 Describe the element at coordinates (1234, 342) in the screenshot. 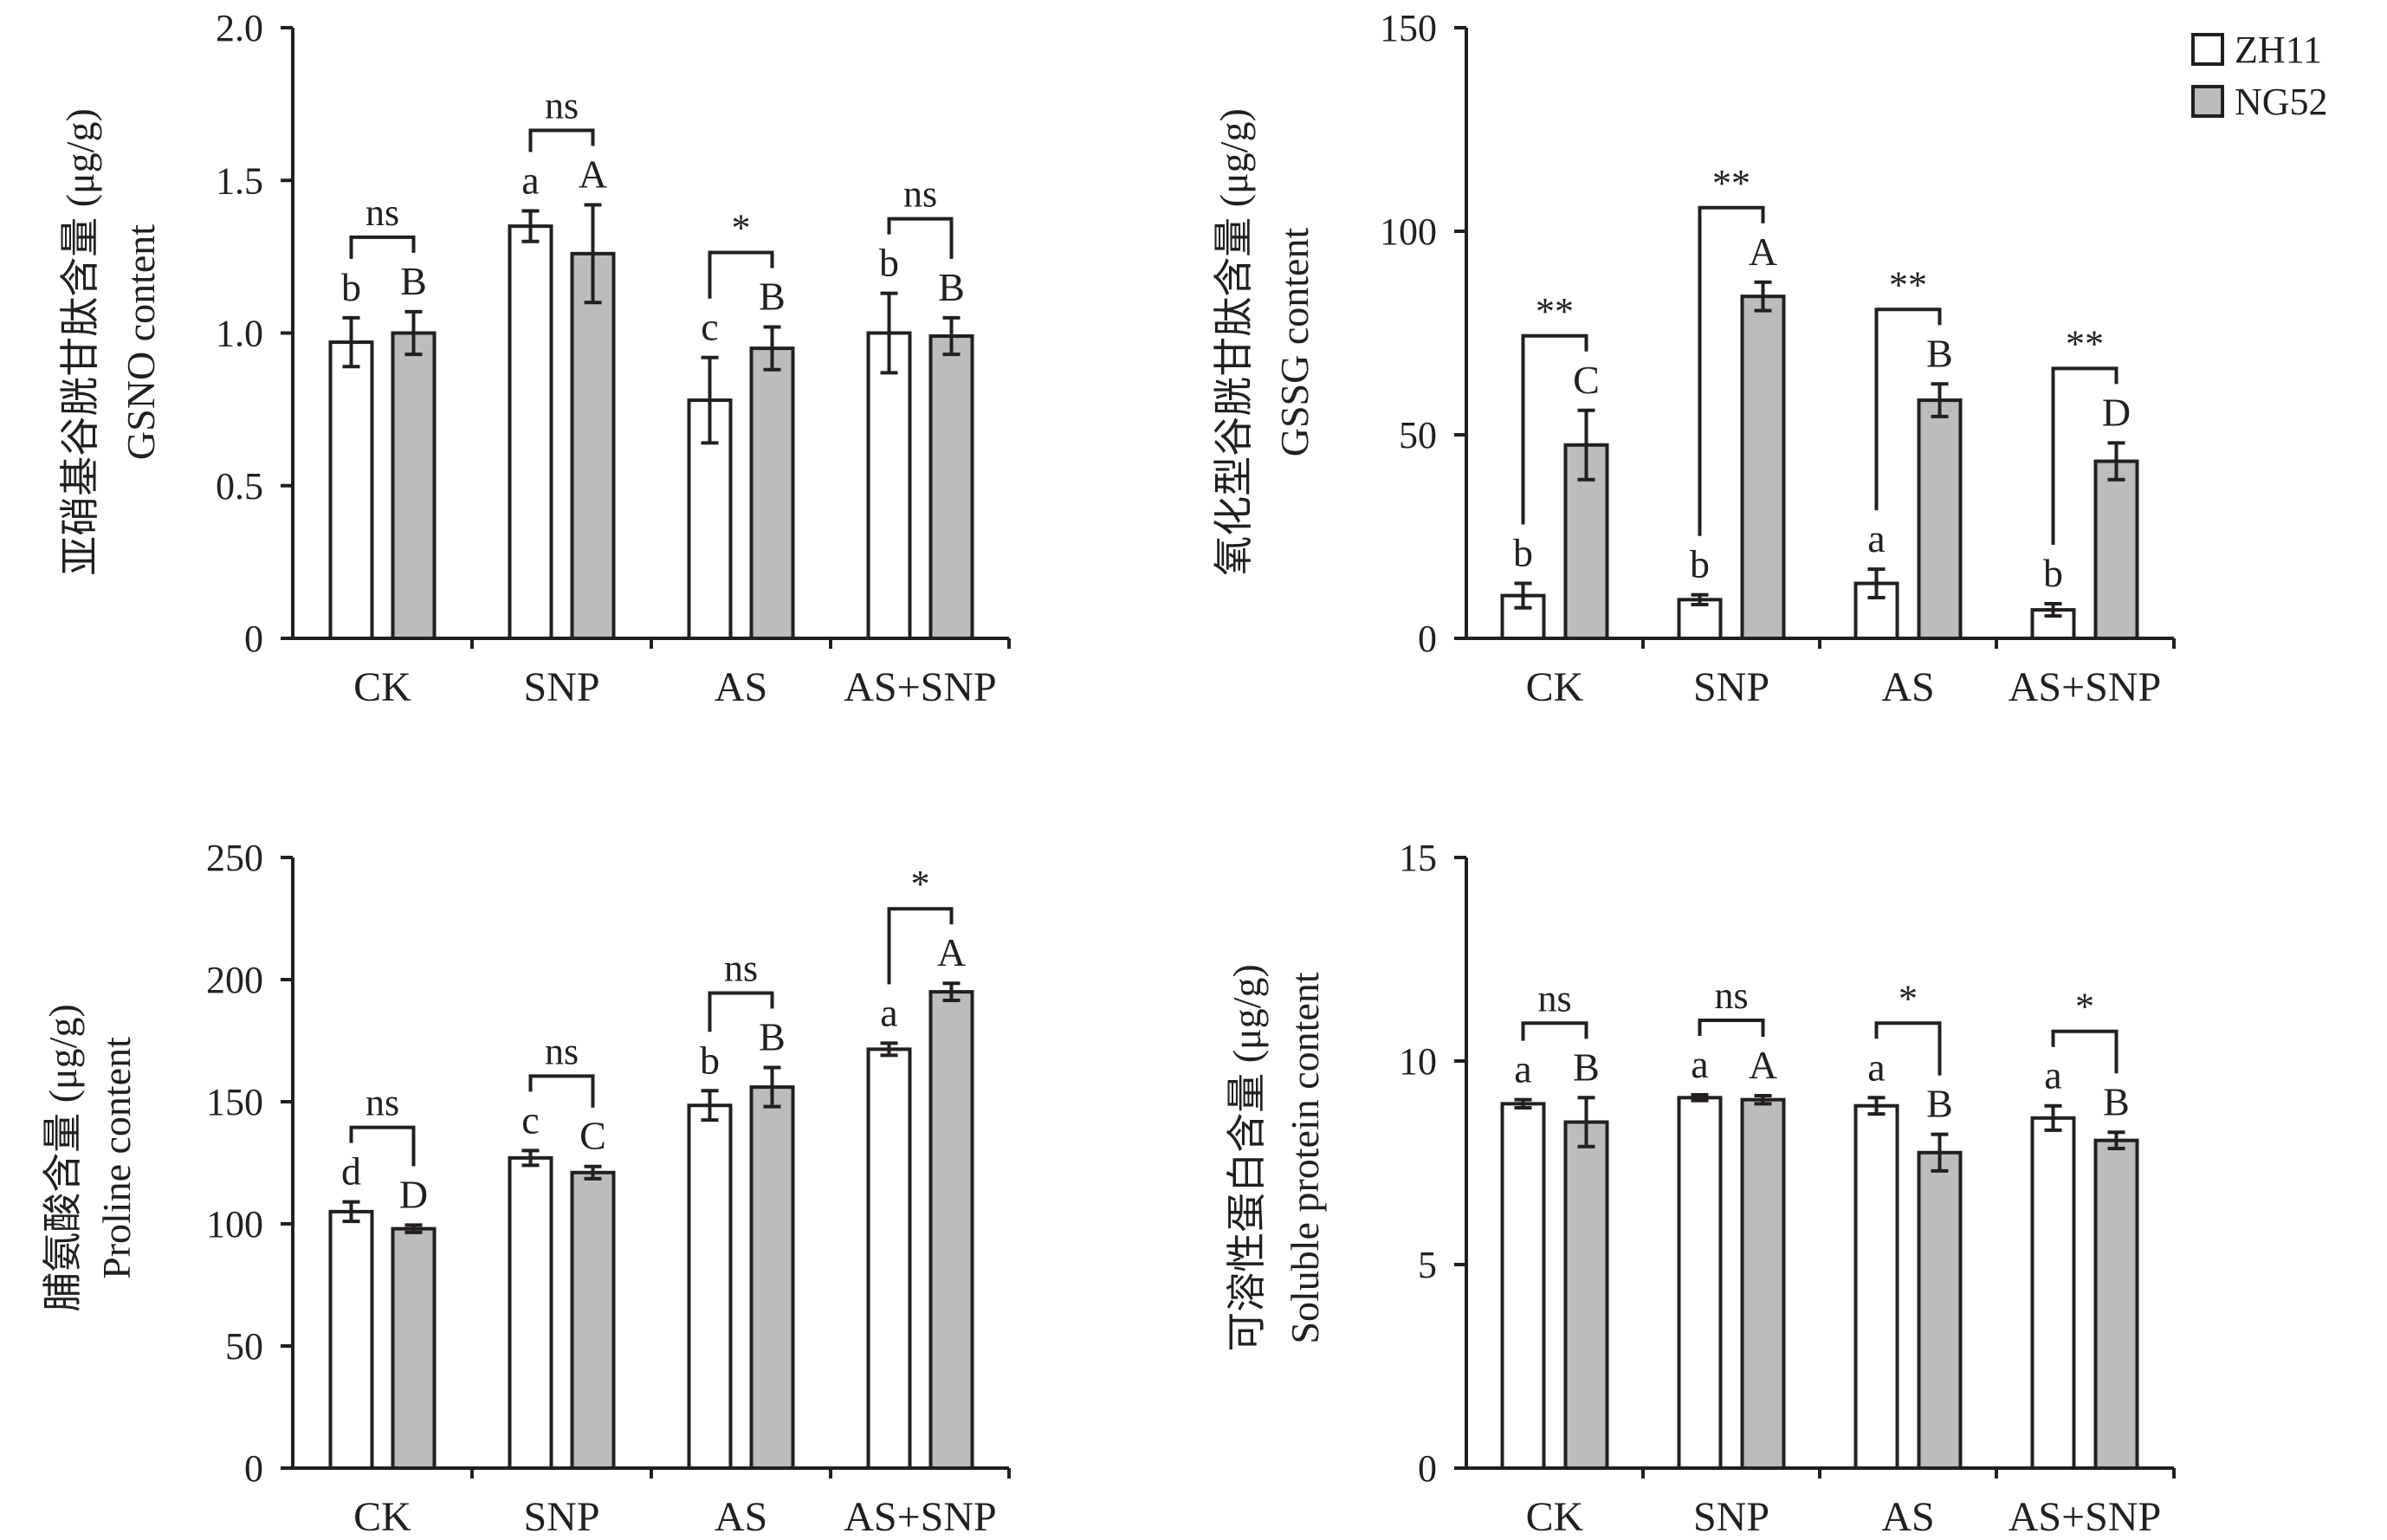

I see `y-axis-label-cn: 氧化型谷胱甘肽含量 (μg/g)` at that location.